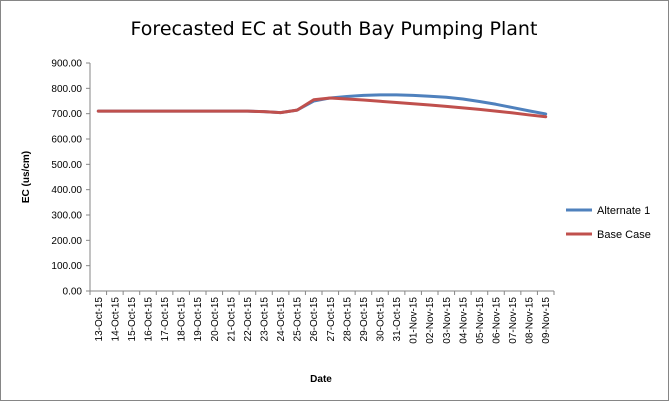 This screenshot has width=669, height=401. I want to click on x-tick-label: 30-Oct-15, so click(381, 319).